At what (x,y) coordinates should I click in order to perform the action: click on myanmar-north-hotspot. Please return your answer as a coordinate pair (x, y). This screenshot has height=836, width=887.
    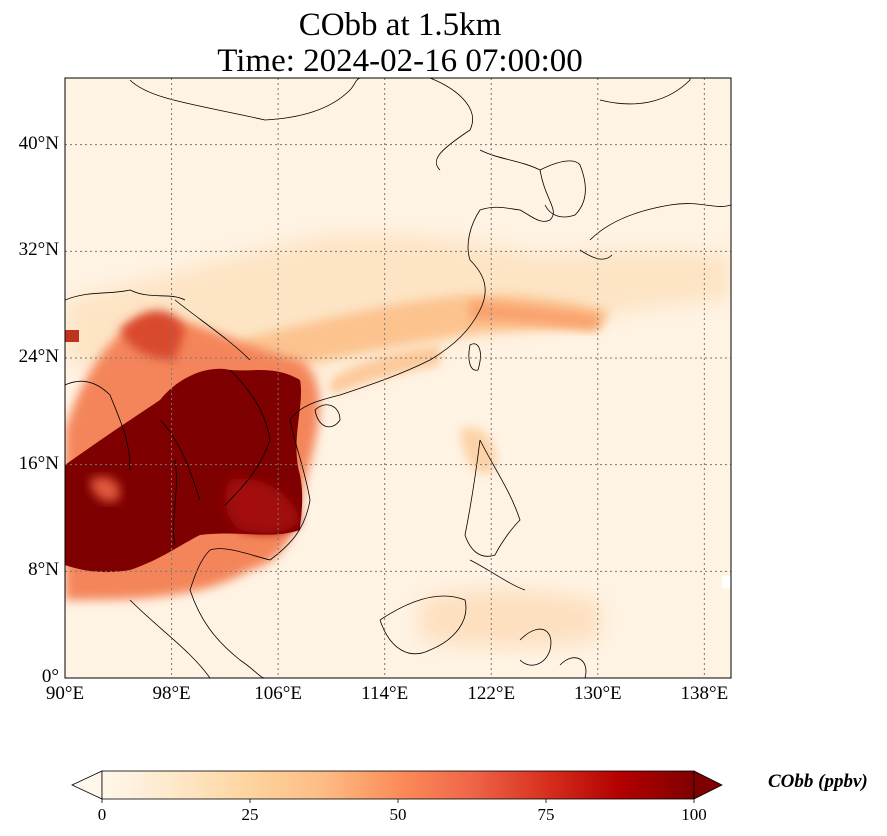
    Looking at the image, I should click on (152, 335).